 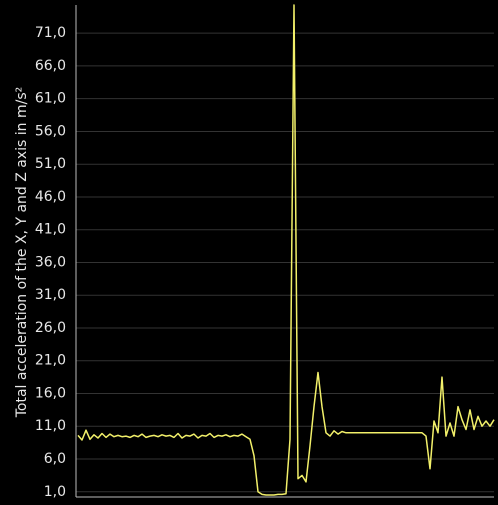 What do you see at coordinates (50, 131) in the screenshot?
I see `y-tick-label: 56,0` at bounding box center [50, 131].